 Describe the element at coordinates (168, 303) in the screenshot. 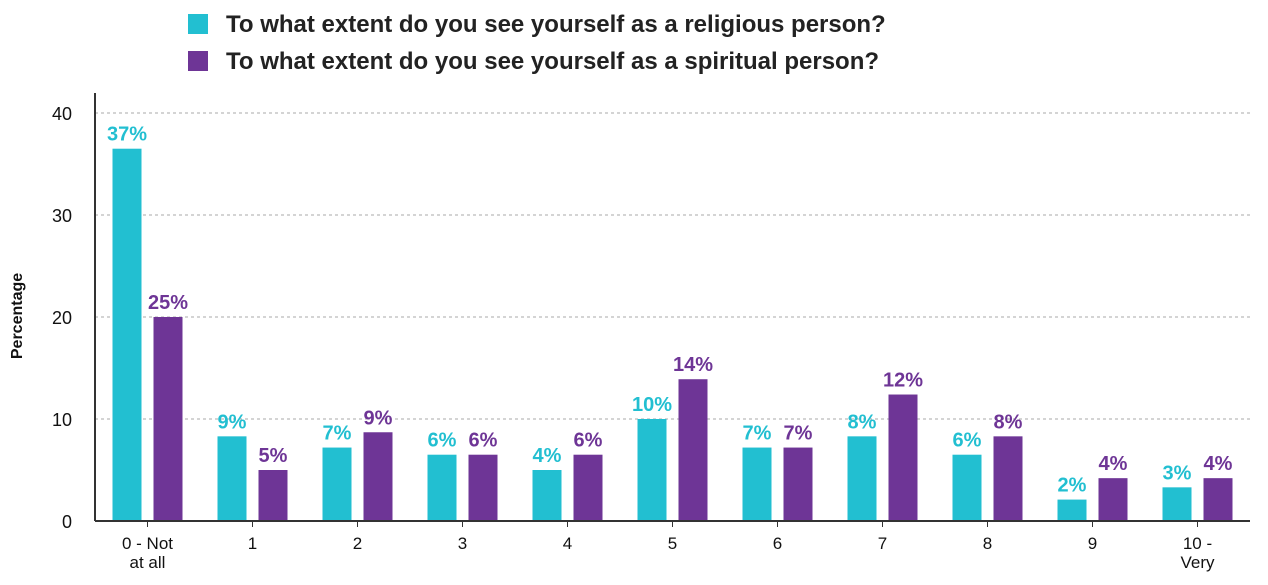

I see `data-label: 25%` at that location.